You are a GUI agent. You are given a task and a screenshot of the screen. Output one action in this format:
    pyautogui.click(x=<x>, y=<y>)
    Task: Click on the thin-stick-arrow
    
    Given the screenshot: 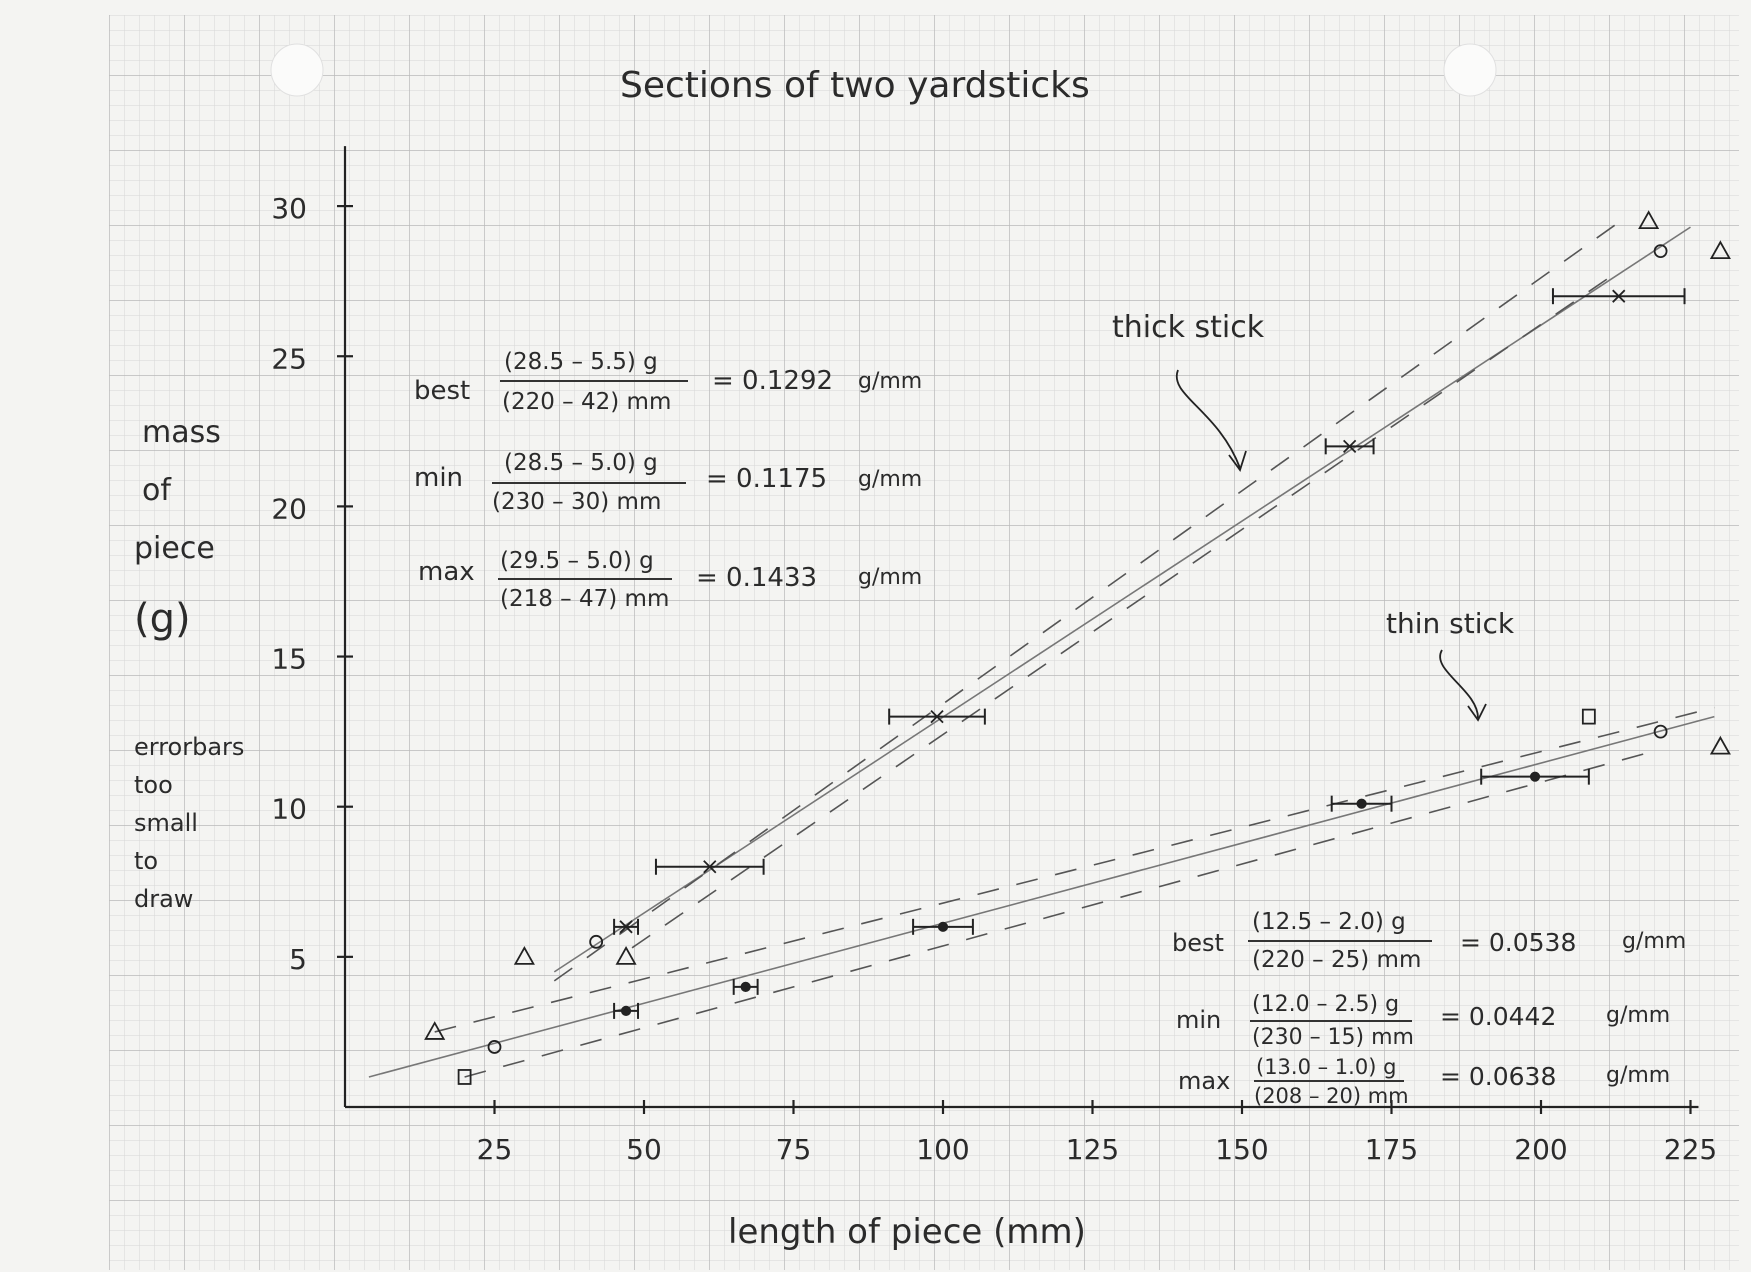 What is the action you would take?
    pyautogui.click(x=1459, y=684)
    